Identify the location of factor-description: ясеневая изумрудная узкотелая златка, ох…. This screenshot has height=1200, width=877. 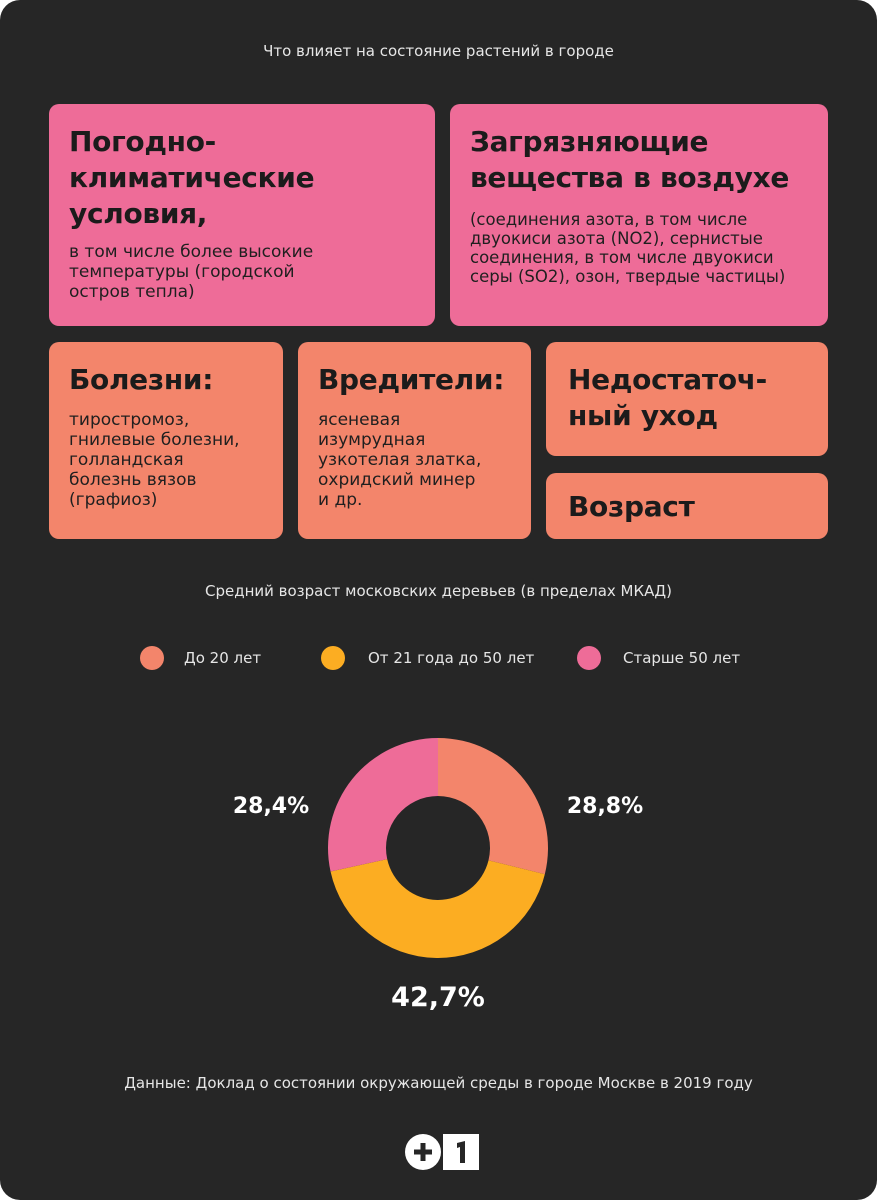
(400, 460).